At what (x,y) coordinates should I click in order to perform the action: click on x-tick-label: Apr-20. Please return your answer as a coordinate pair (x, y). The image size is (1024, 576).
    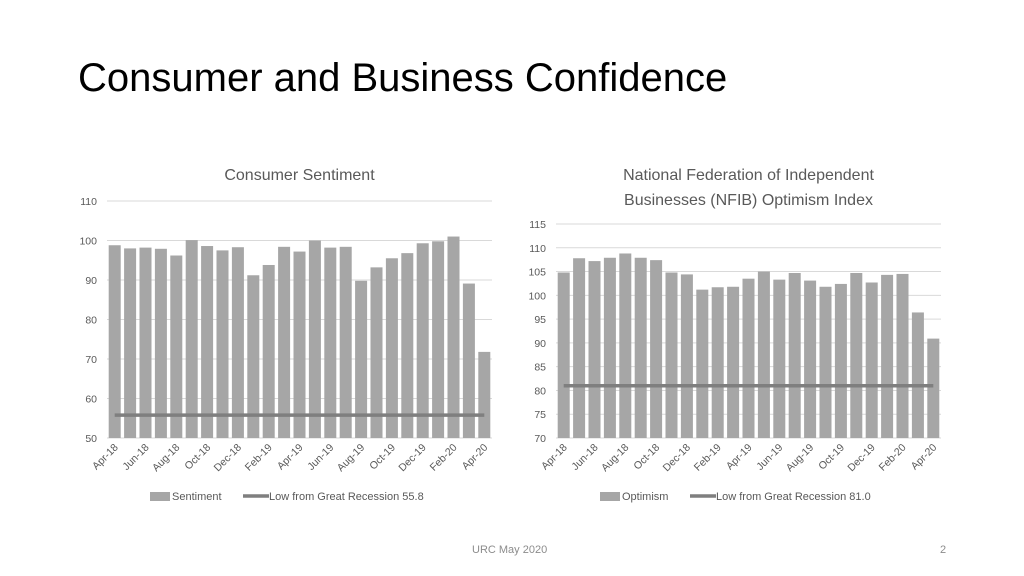
    Looking at the image, I should click on (924, 457).